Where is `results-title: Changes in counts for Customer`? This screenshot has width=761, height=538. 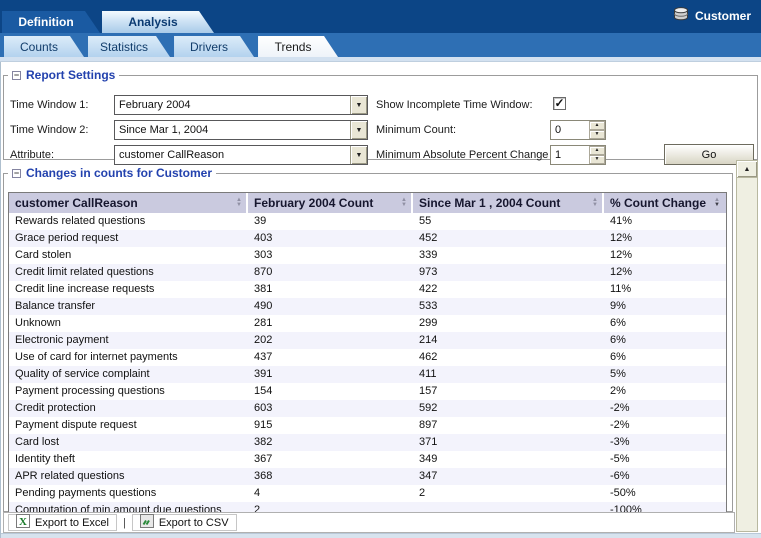 results-title: Changes in counts for Customer is located at coordinates (119, 173).